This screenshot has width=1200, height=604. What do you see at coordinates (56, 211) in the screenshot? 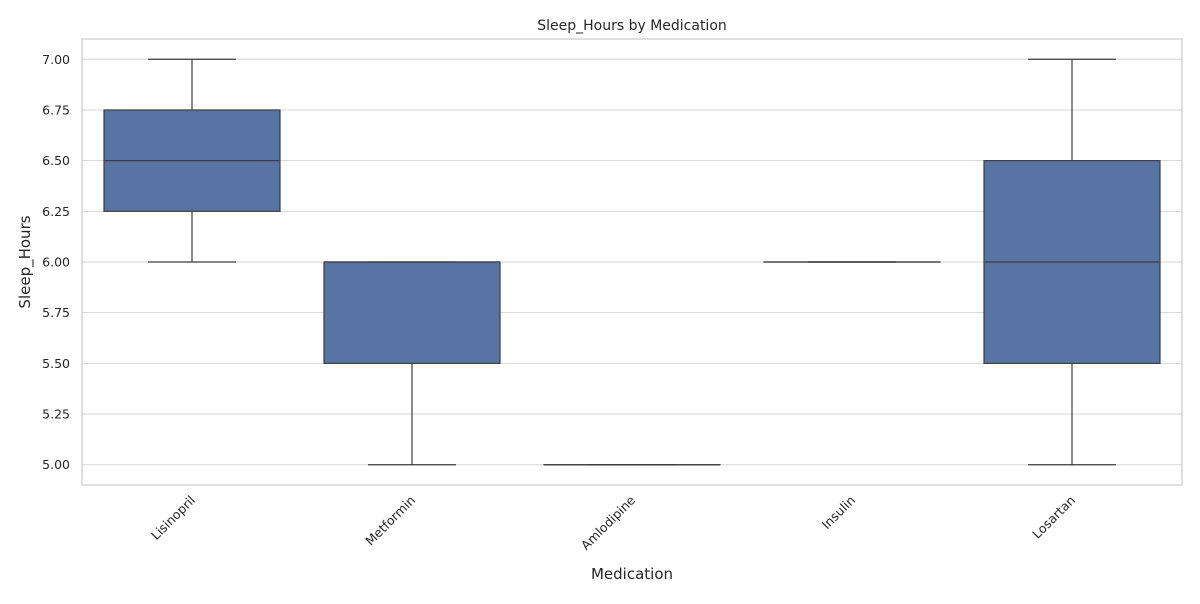
I see `y-tick-label: 6.25` at bounding box center [56, 211].